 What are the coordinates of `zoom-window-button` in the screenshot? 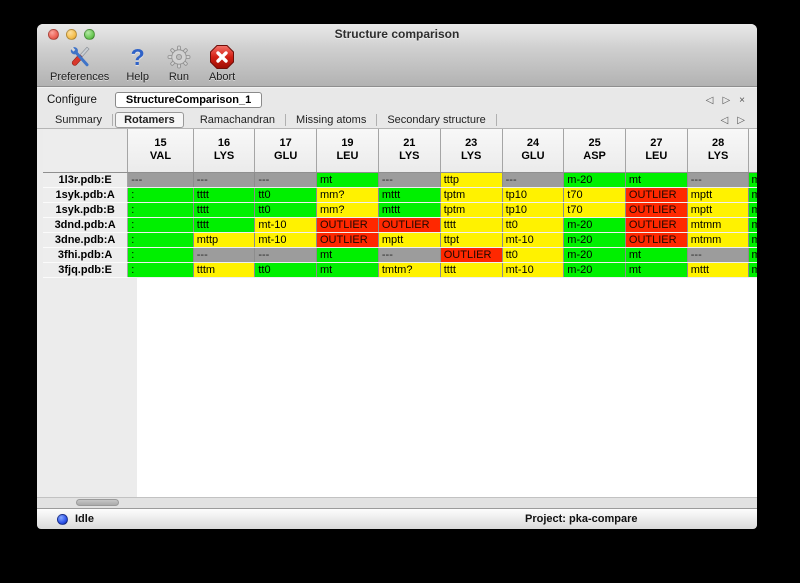 It's located at (89, 34).